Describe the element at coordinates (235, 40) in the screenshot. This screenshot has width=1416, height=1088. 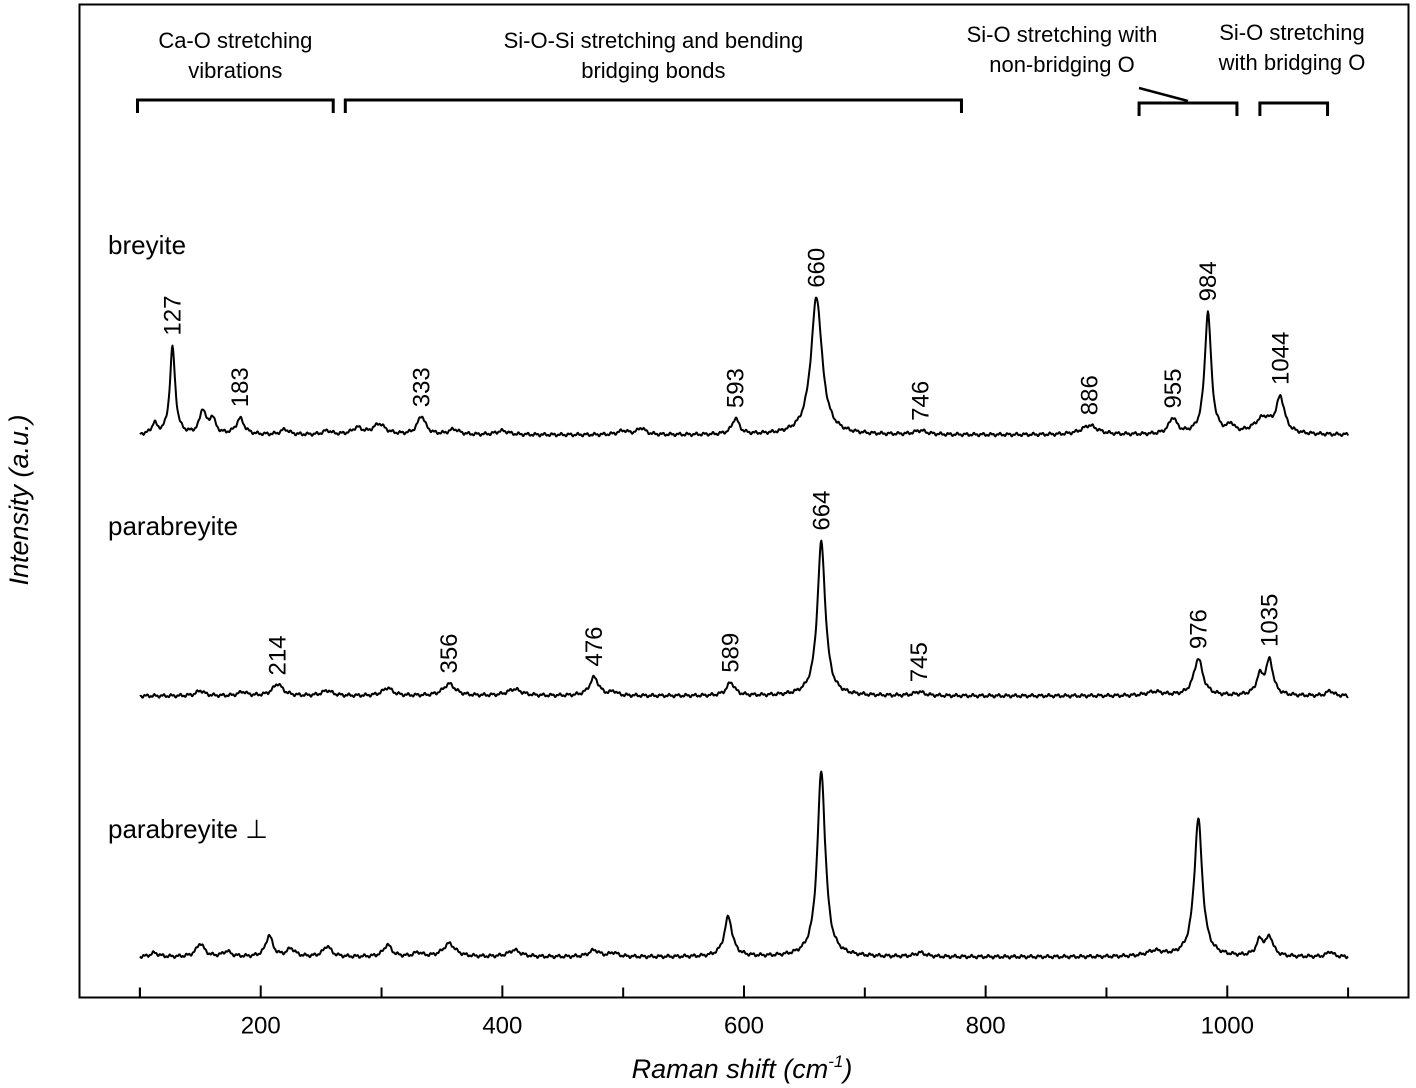
I see `band-label: Ca-O stretching` at that location.